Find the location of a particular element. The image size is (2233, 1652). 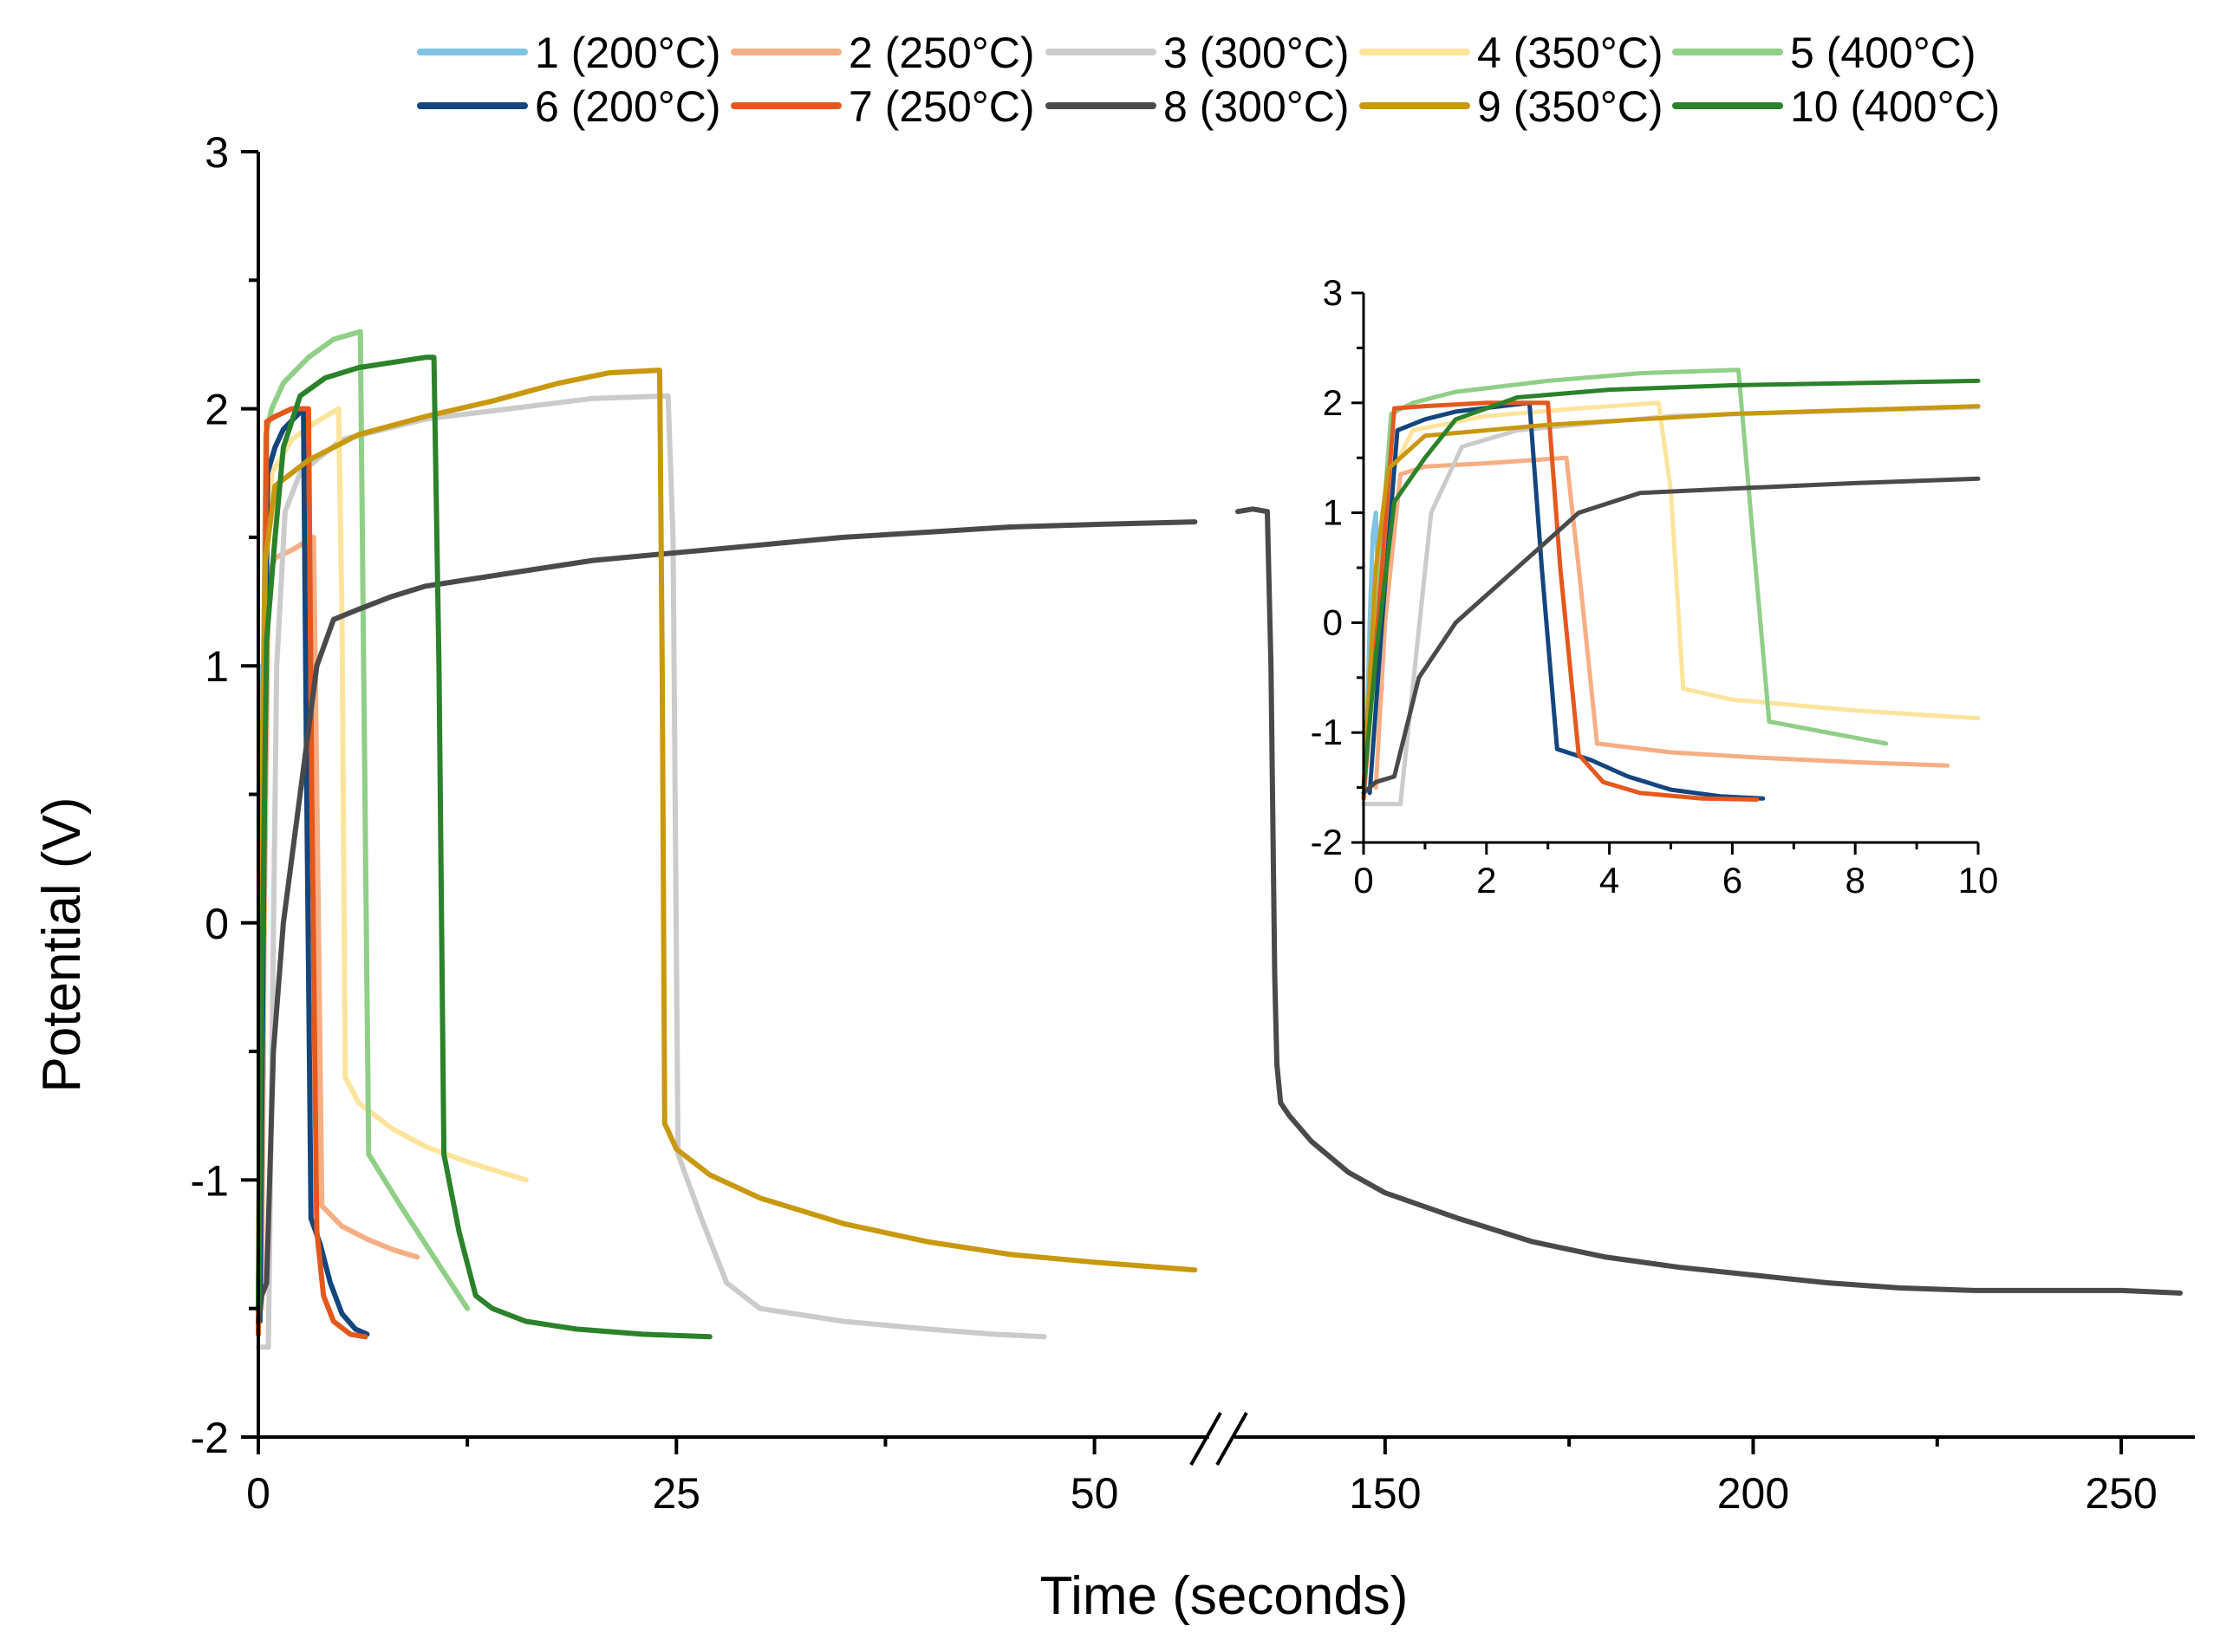

y-tick-label: 1 is located at coordinates (217, 666).